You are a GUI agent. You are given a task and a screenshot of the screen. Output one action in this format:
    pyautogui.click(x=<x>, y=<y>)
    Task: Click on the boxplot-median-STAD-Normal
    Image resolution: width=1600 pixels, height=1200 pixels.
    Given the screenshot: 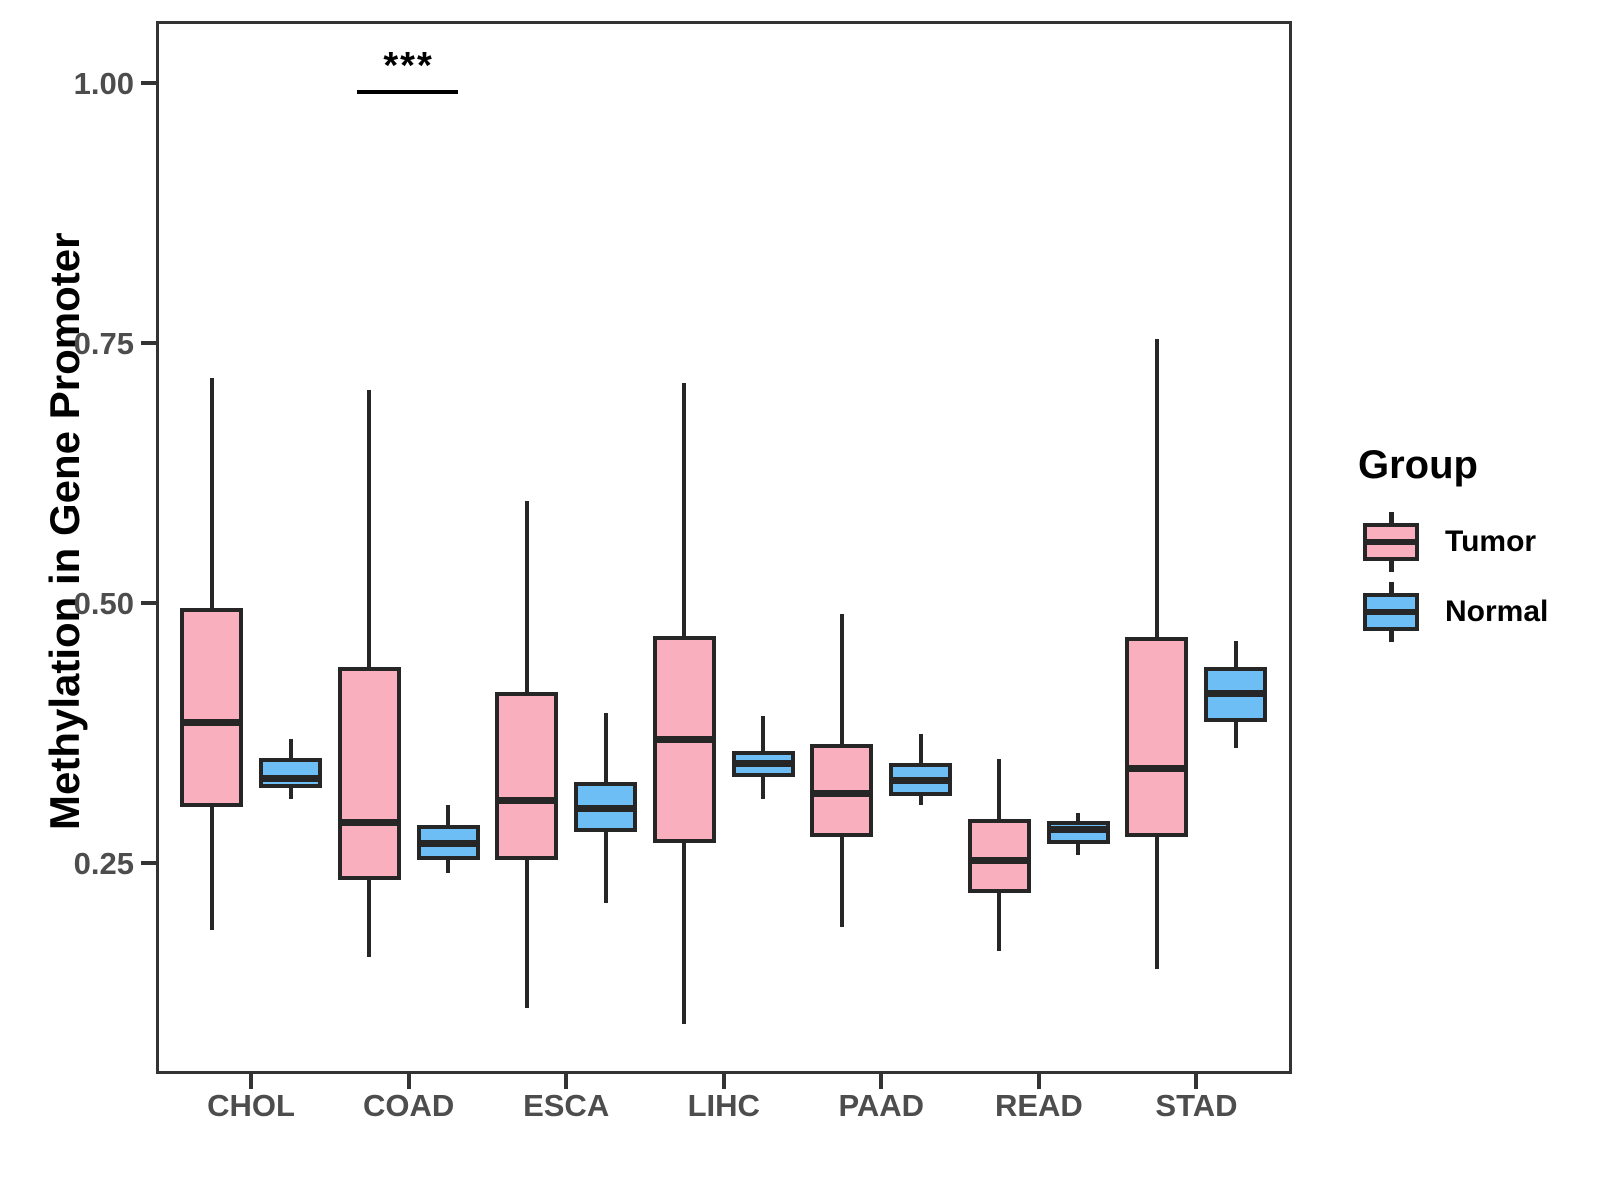 What is the action you would take?
    pyautogui.click(x=1236, y=694)
    